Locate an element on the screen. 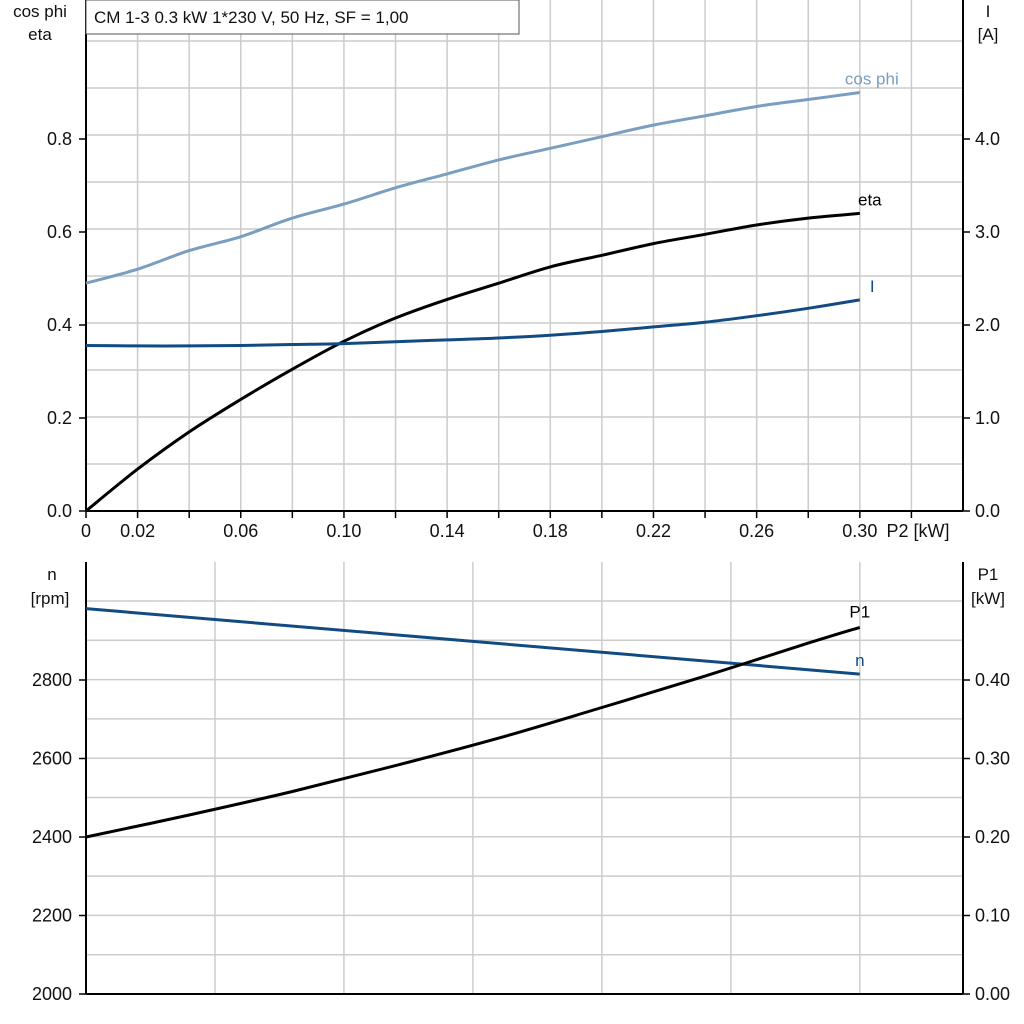  right-axis-title-2: [kW] is located at coordinates (988, 598).